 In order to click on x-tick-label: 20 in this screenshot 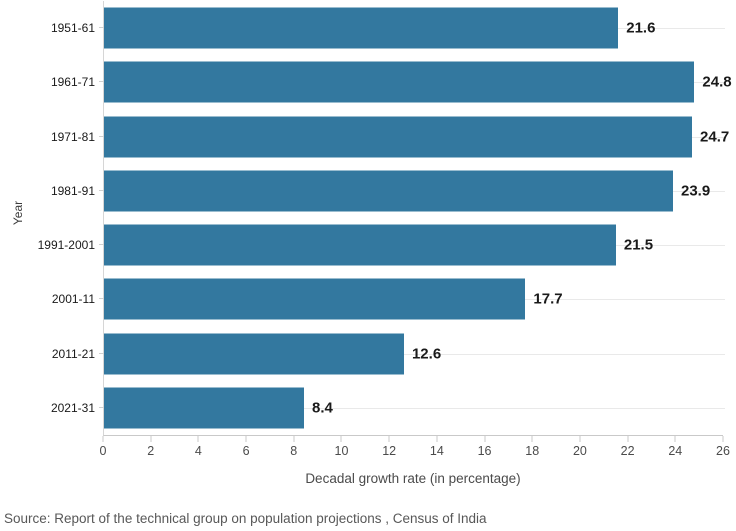, I will do `click(579, 451)`.